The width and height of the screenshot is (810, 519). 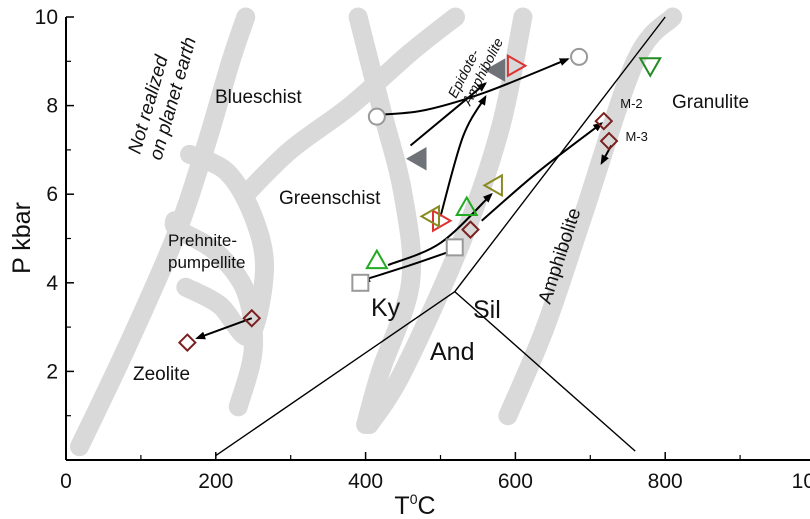 I want to click on sample-labels: M-2 M-3, so click(x=634, y=120).